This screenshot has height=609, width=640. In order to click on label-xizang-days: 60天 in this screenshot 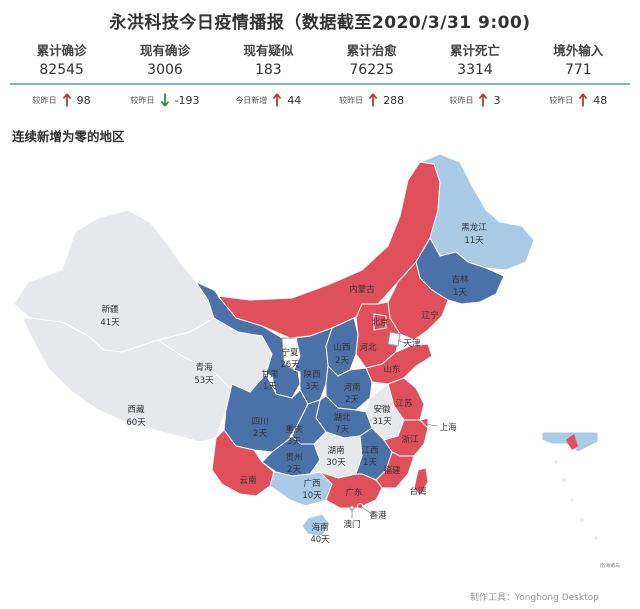, I will do `click(136, 423)`.